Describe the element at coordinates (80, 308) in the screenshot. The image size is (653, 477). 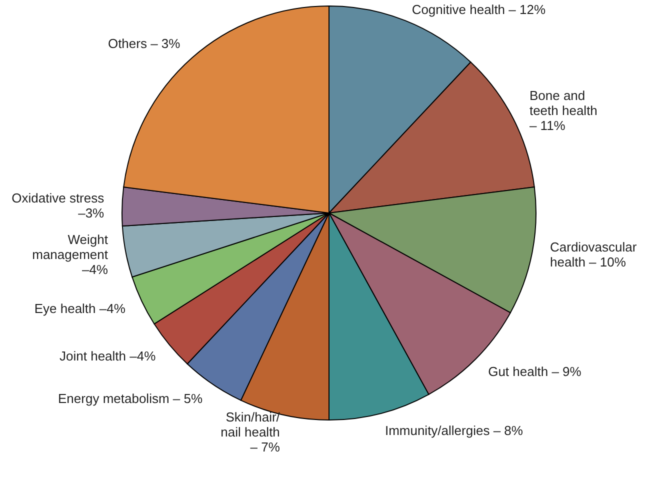
I see `slice-label: Eye health –4%` at that location.